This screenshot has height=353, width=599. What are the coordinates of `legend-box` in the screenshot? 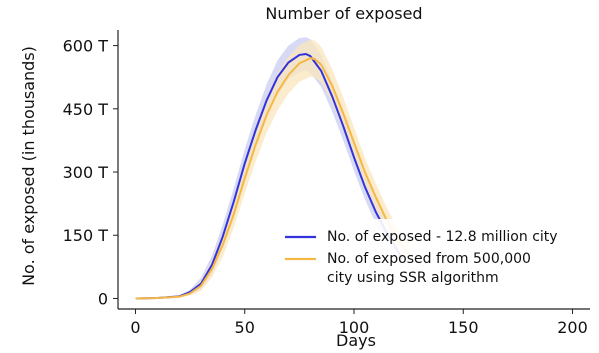 It's located at (432, 257).